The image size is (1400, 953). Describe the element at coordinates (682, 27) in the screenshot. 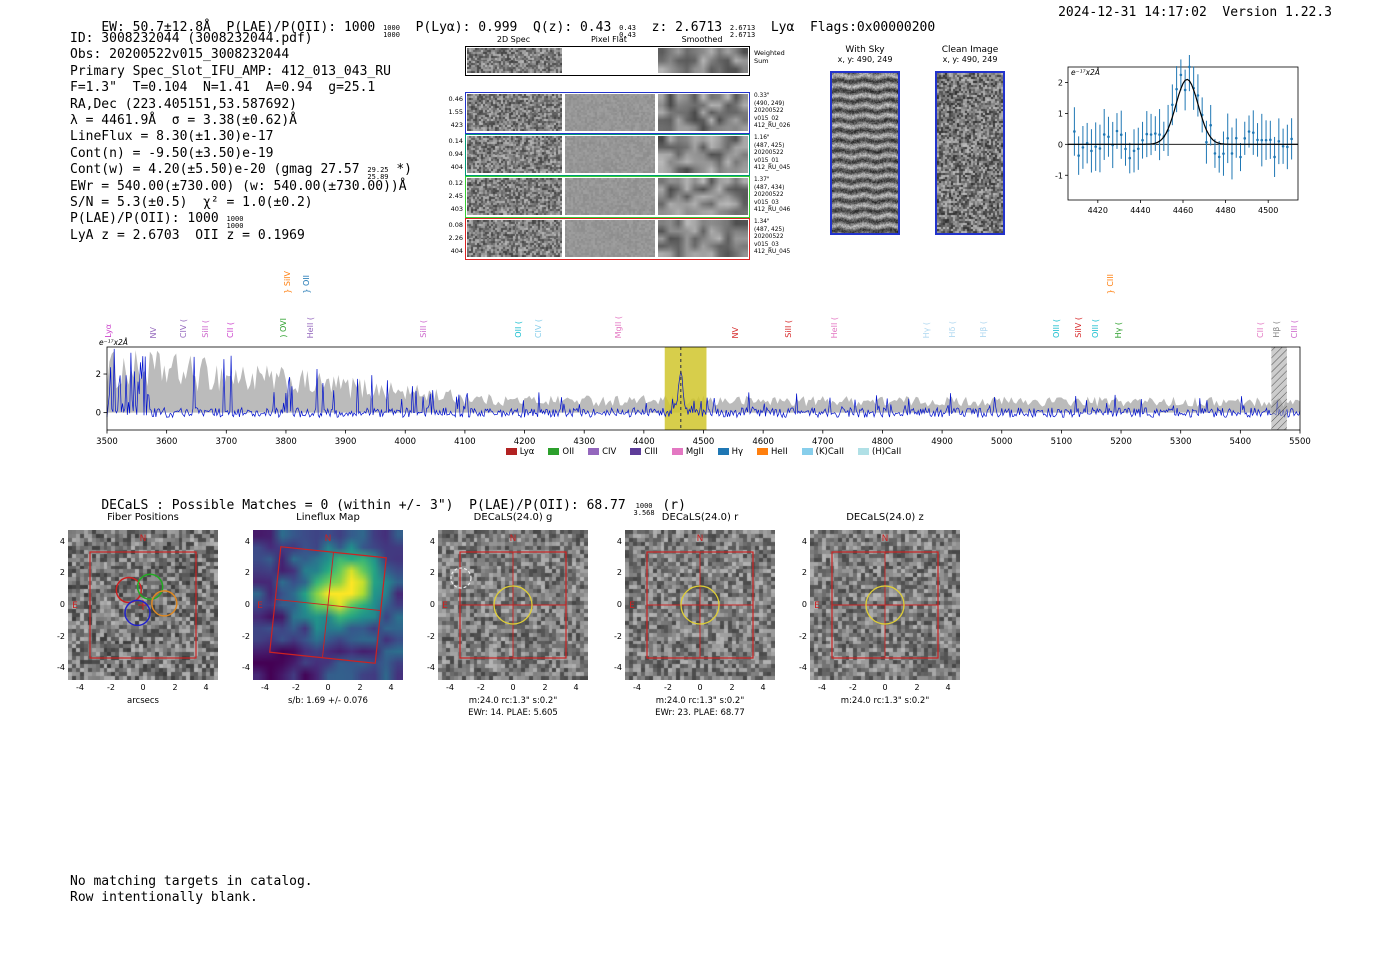

I see `z-value: z: 2.6713` at that location.